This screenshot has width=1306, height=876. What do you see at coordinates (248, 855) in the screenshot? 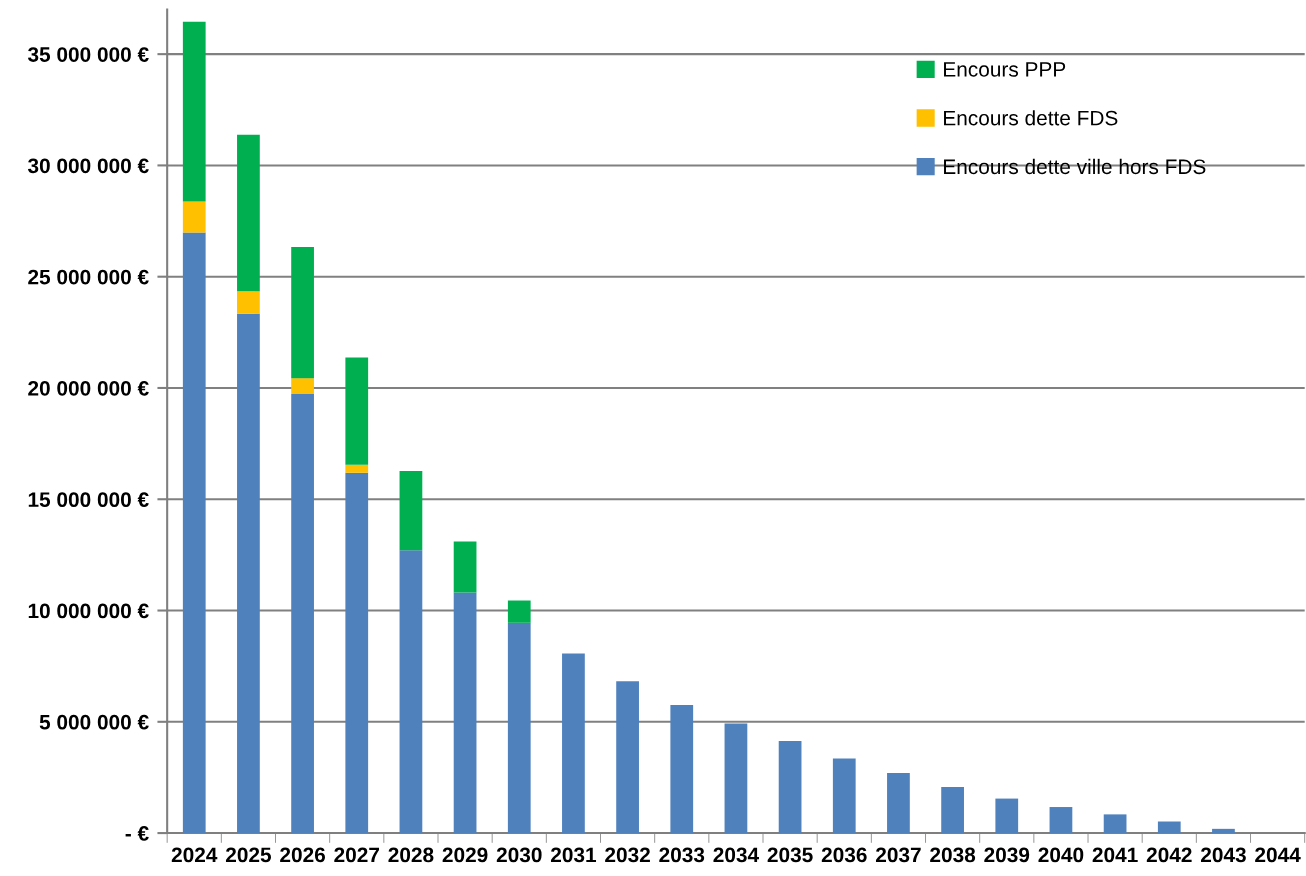
I see `x-tick-label: 2025` at bounding box center [248, 855].